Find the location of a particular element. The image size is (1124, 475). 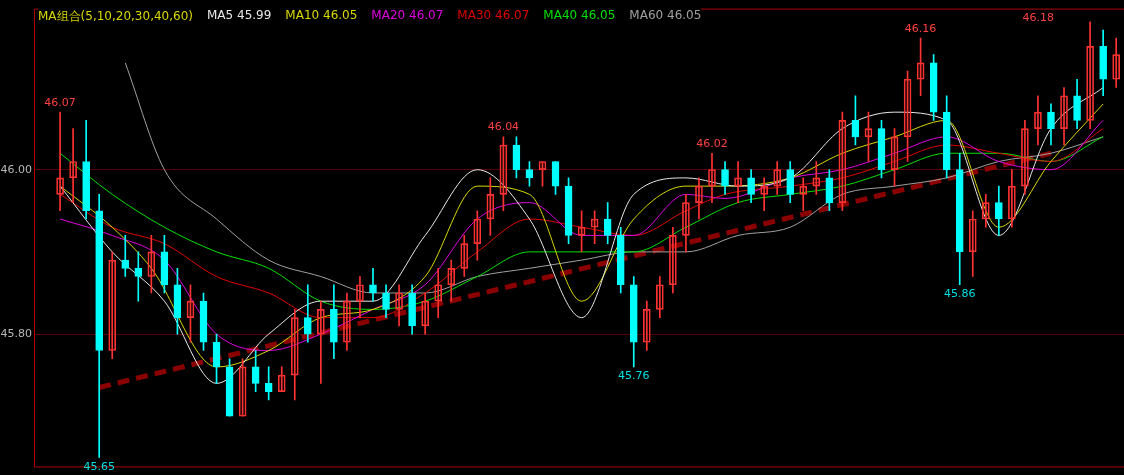

text: MA10 46.05 is located at coordinates (321, 16).